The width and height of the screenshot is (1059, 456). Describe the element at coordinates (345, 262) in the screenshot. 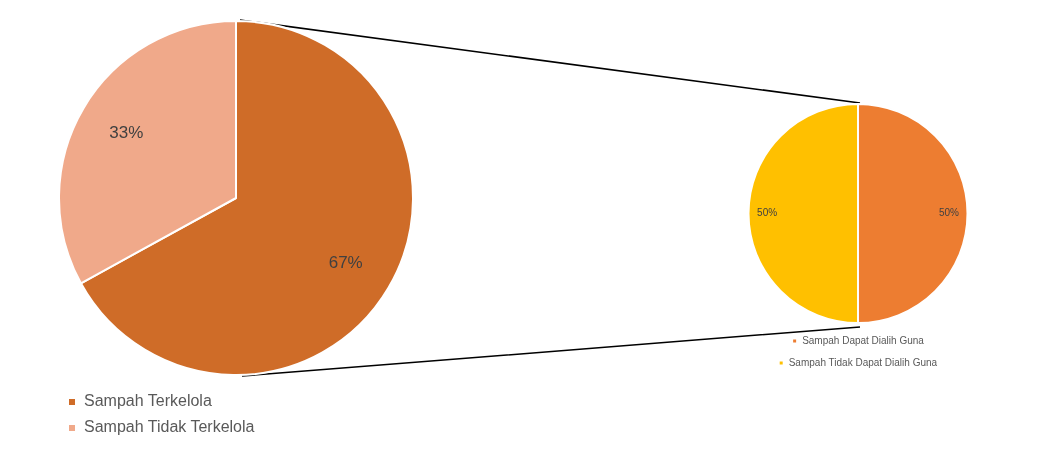

I see `data-label: 67%` at that location.